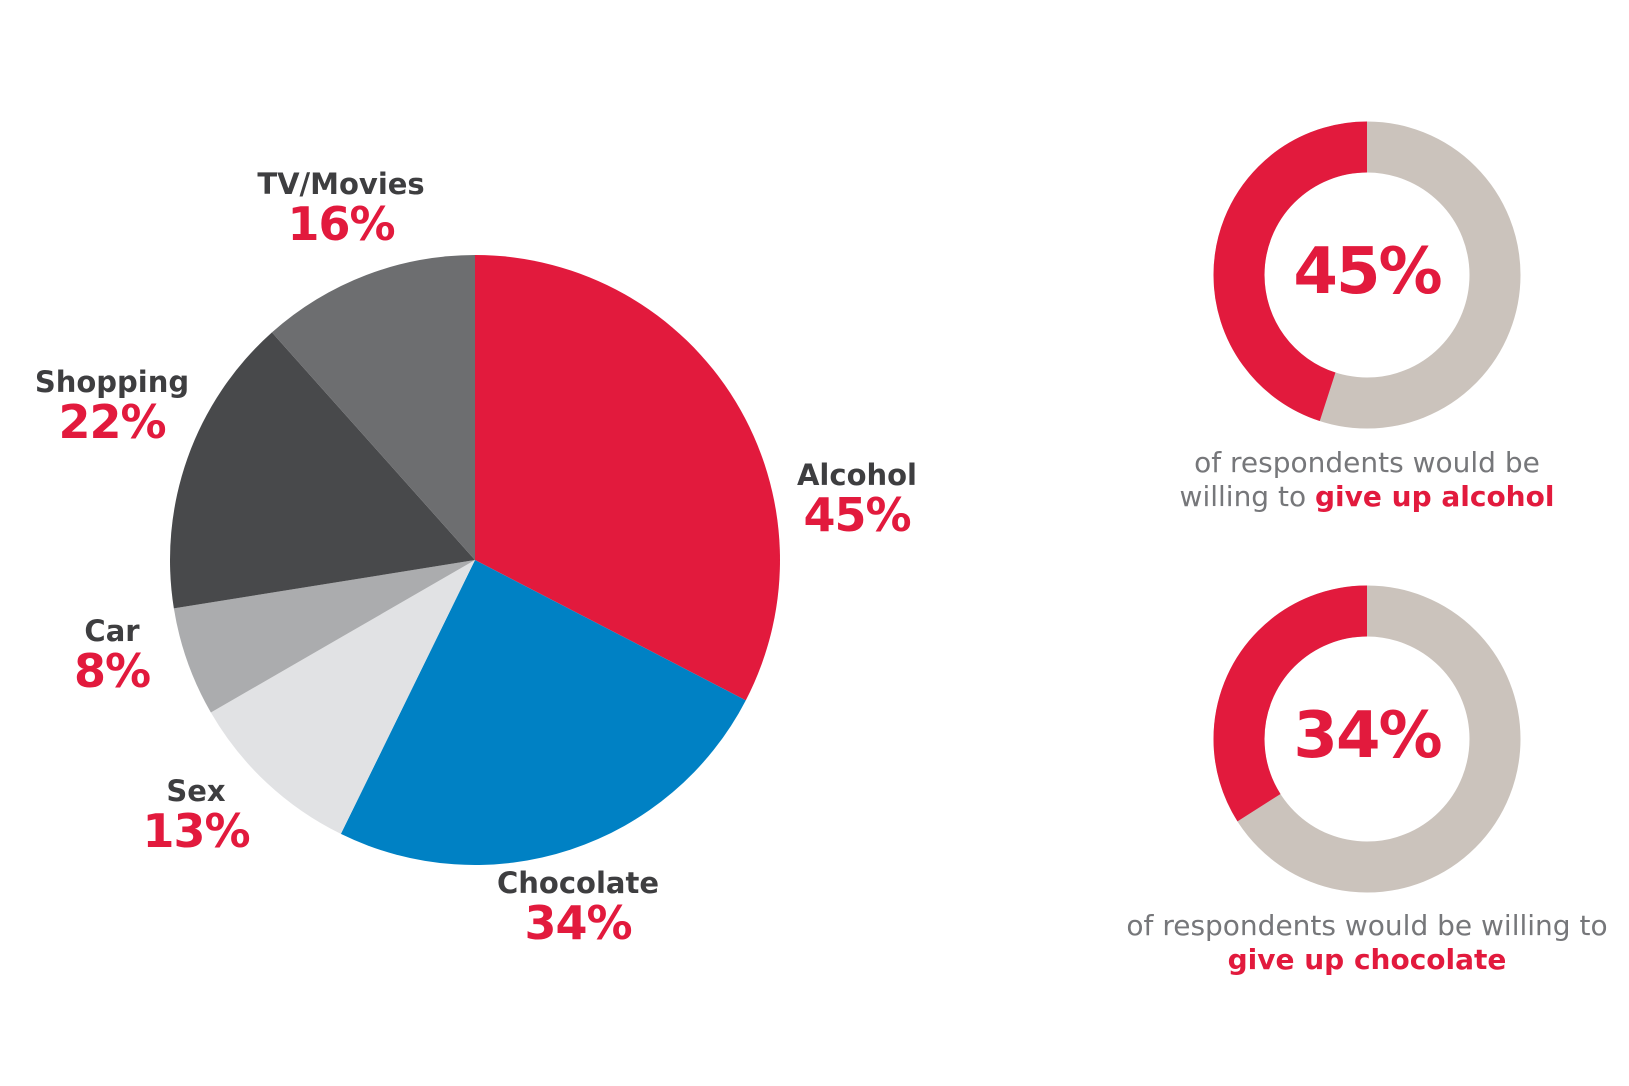 The image size is (1629, 1086). I want to click on pie-label-value: 45%, so click(857, 515).